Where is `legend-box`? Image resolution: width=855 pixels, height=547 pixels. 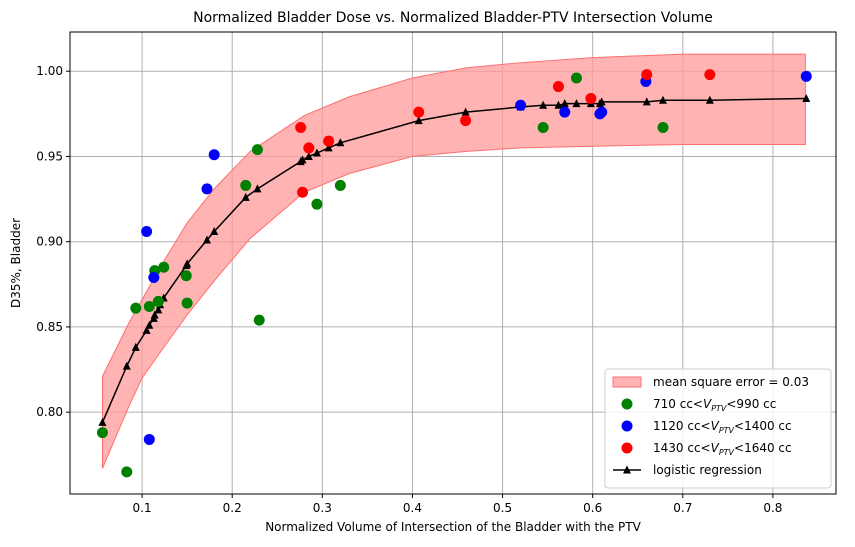
legend-box is located at coordinates (718, 428).